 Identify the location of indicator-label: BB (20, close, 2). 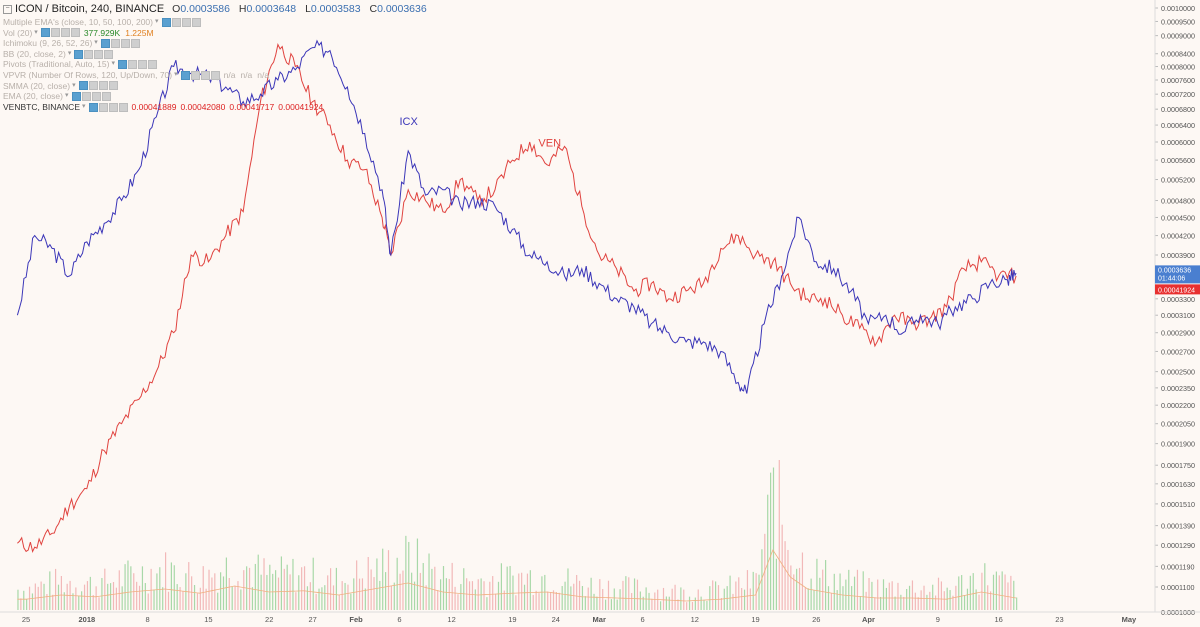
(34, 53).